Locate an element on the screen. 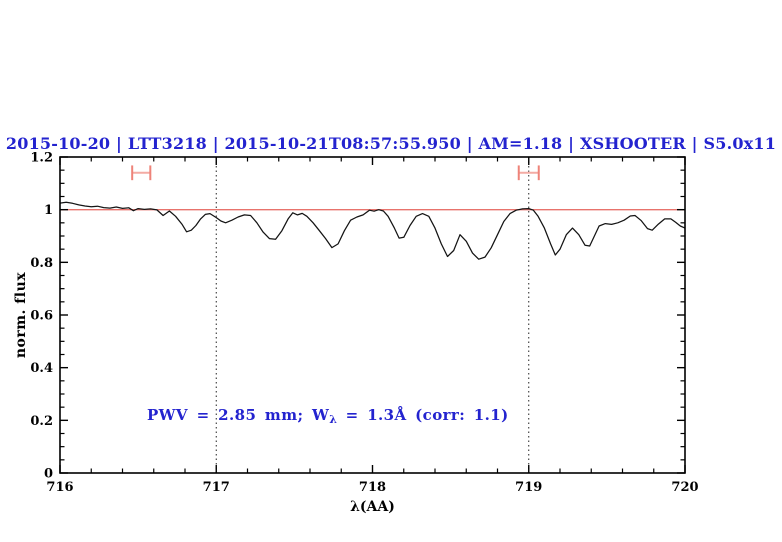  y-tick-label: 0 is located at coordinates (48, 474).